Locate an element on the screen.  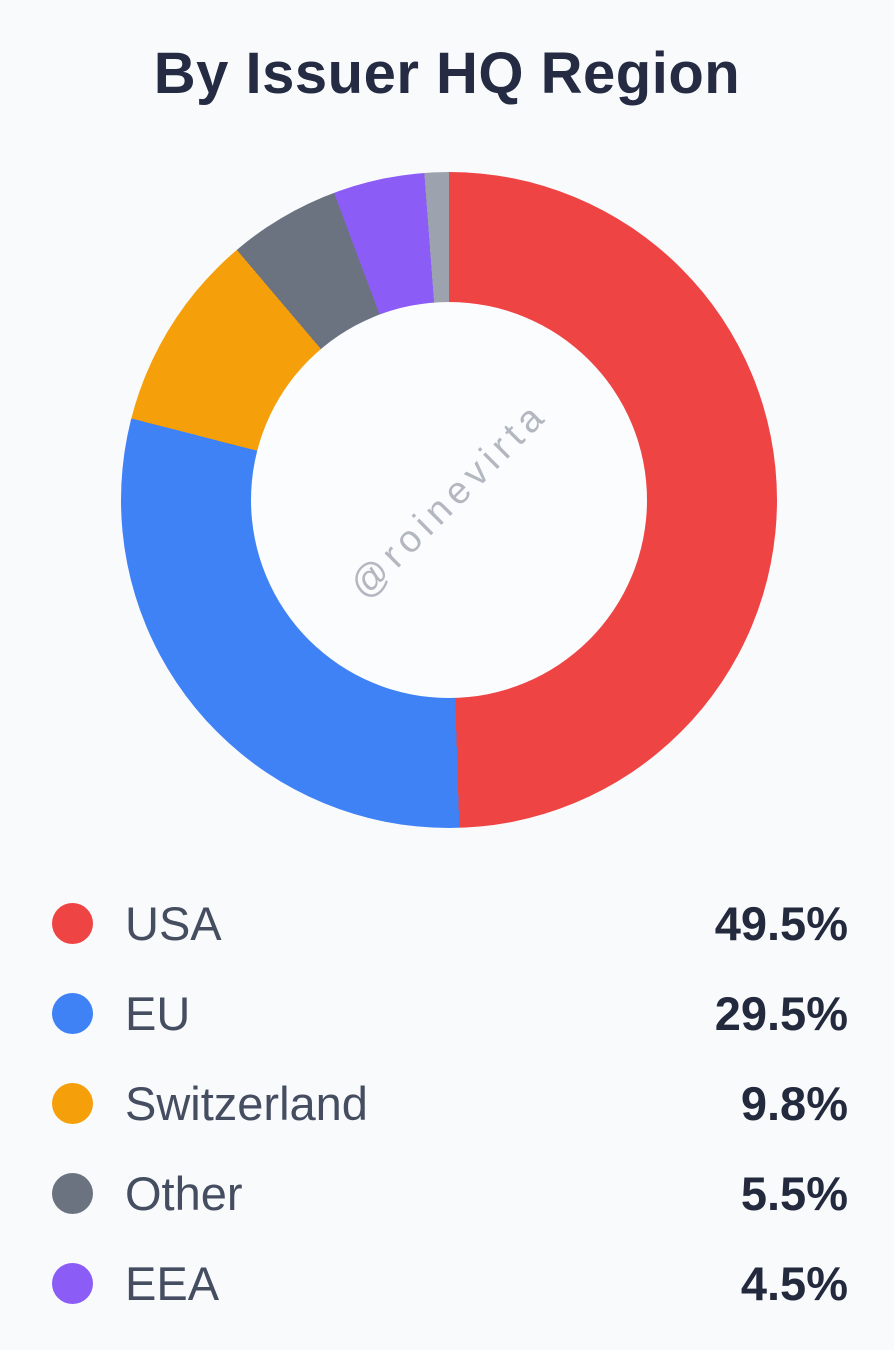
legend-label-eu: EU is located at coordinates (158, 1013).